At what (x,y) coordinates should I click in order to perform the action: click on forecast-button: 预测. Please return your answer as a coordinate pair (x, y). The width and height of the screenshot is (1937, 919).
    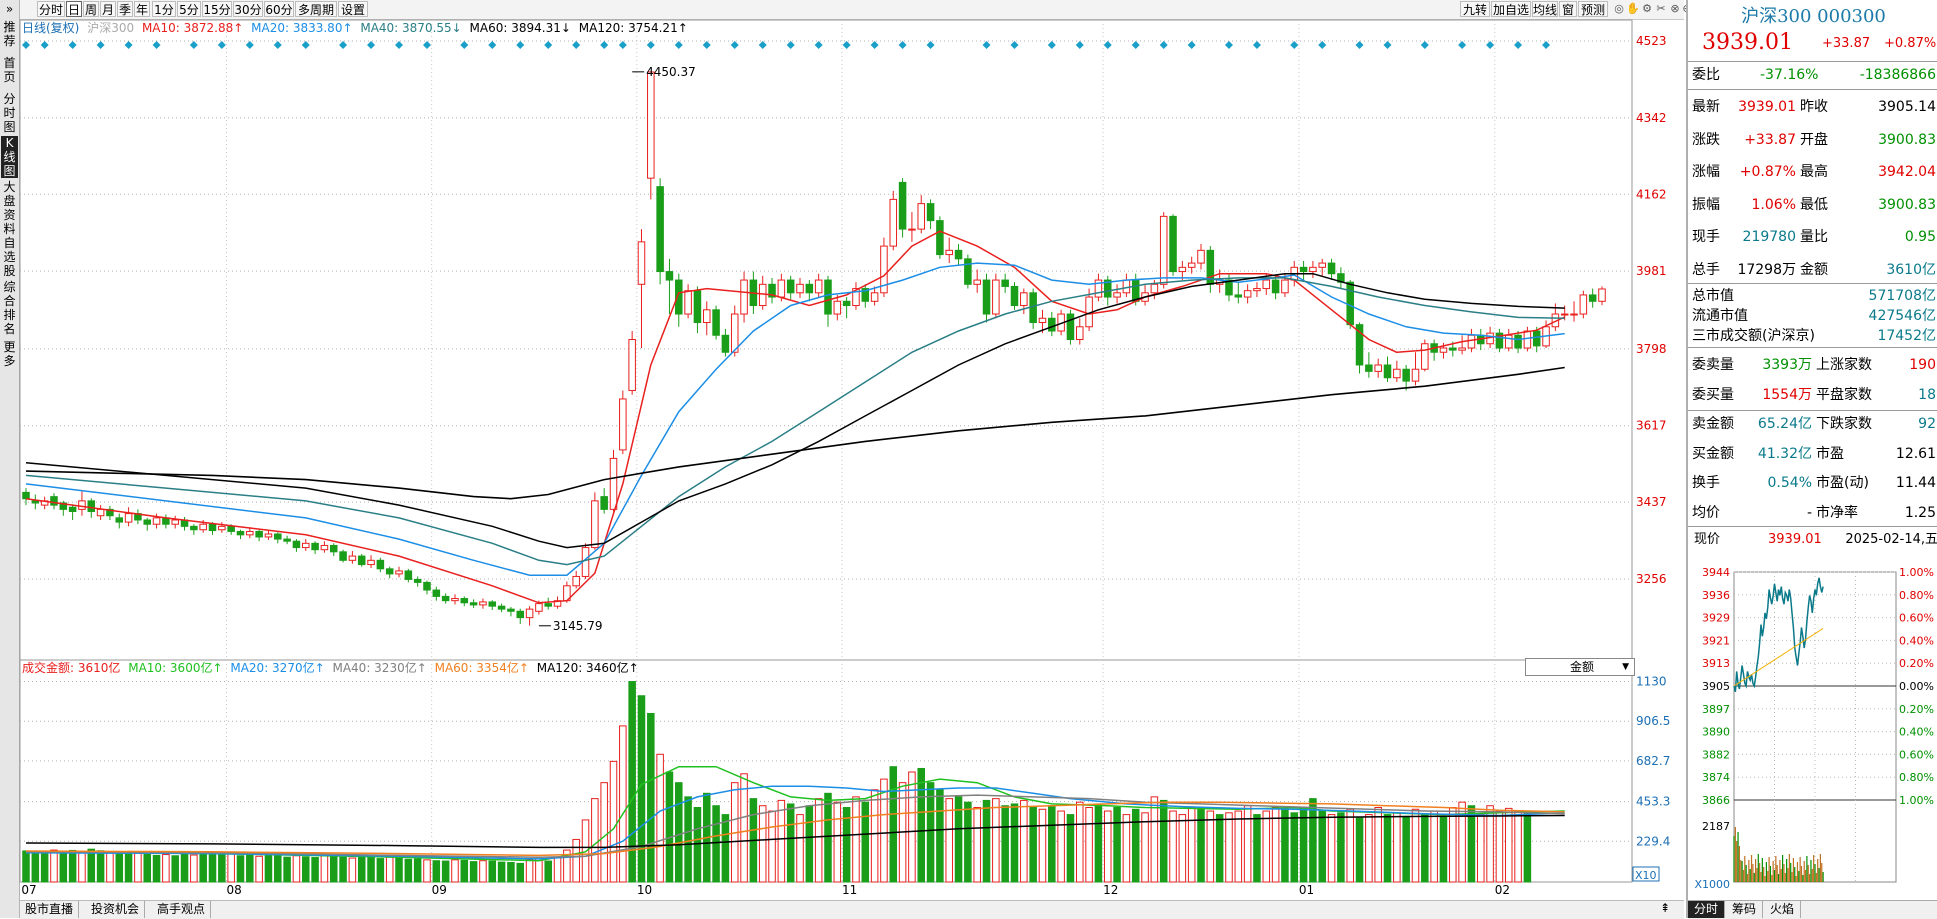
    Looking at the image, I should click on (1593, 9).